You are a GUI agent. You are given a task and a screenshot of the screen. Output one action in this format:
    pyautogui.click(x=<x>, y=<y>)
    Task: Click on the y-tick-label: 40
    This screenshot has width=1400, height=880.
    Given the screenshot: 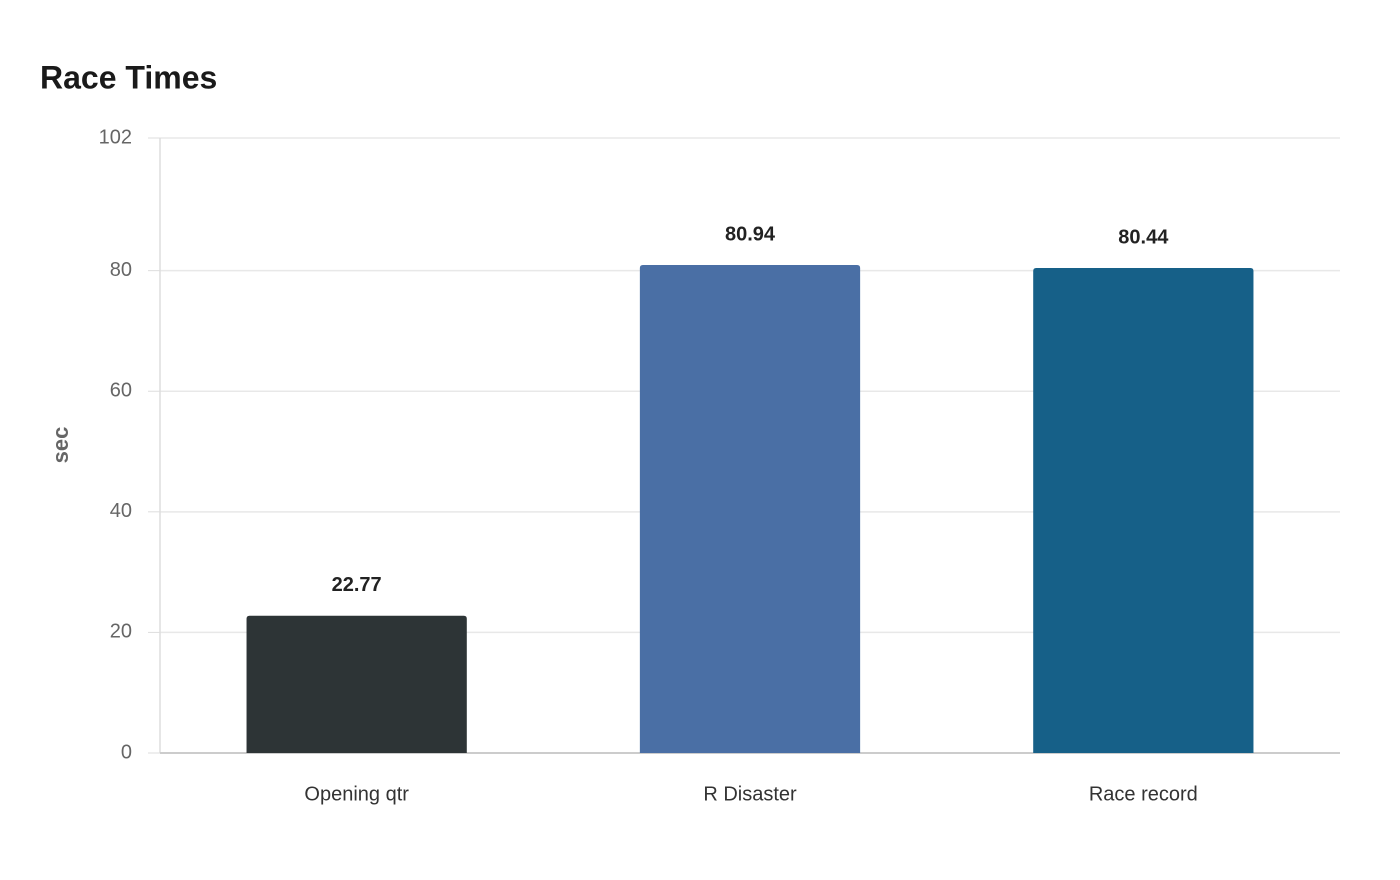 What is the action you would take?
    pyautogui.click(x=121, y=511)
    